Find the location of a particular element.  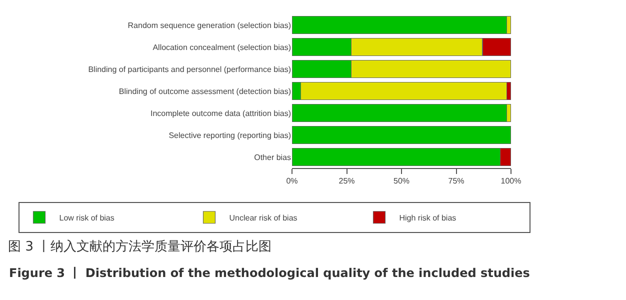

y-tick-label: Blinding of participants and personnel (performance bias) is located at coordinates (190, 69).